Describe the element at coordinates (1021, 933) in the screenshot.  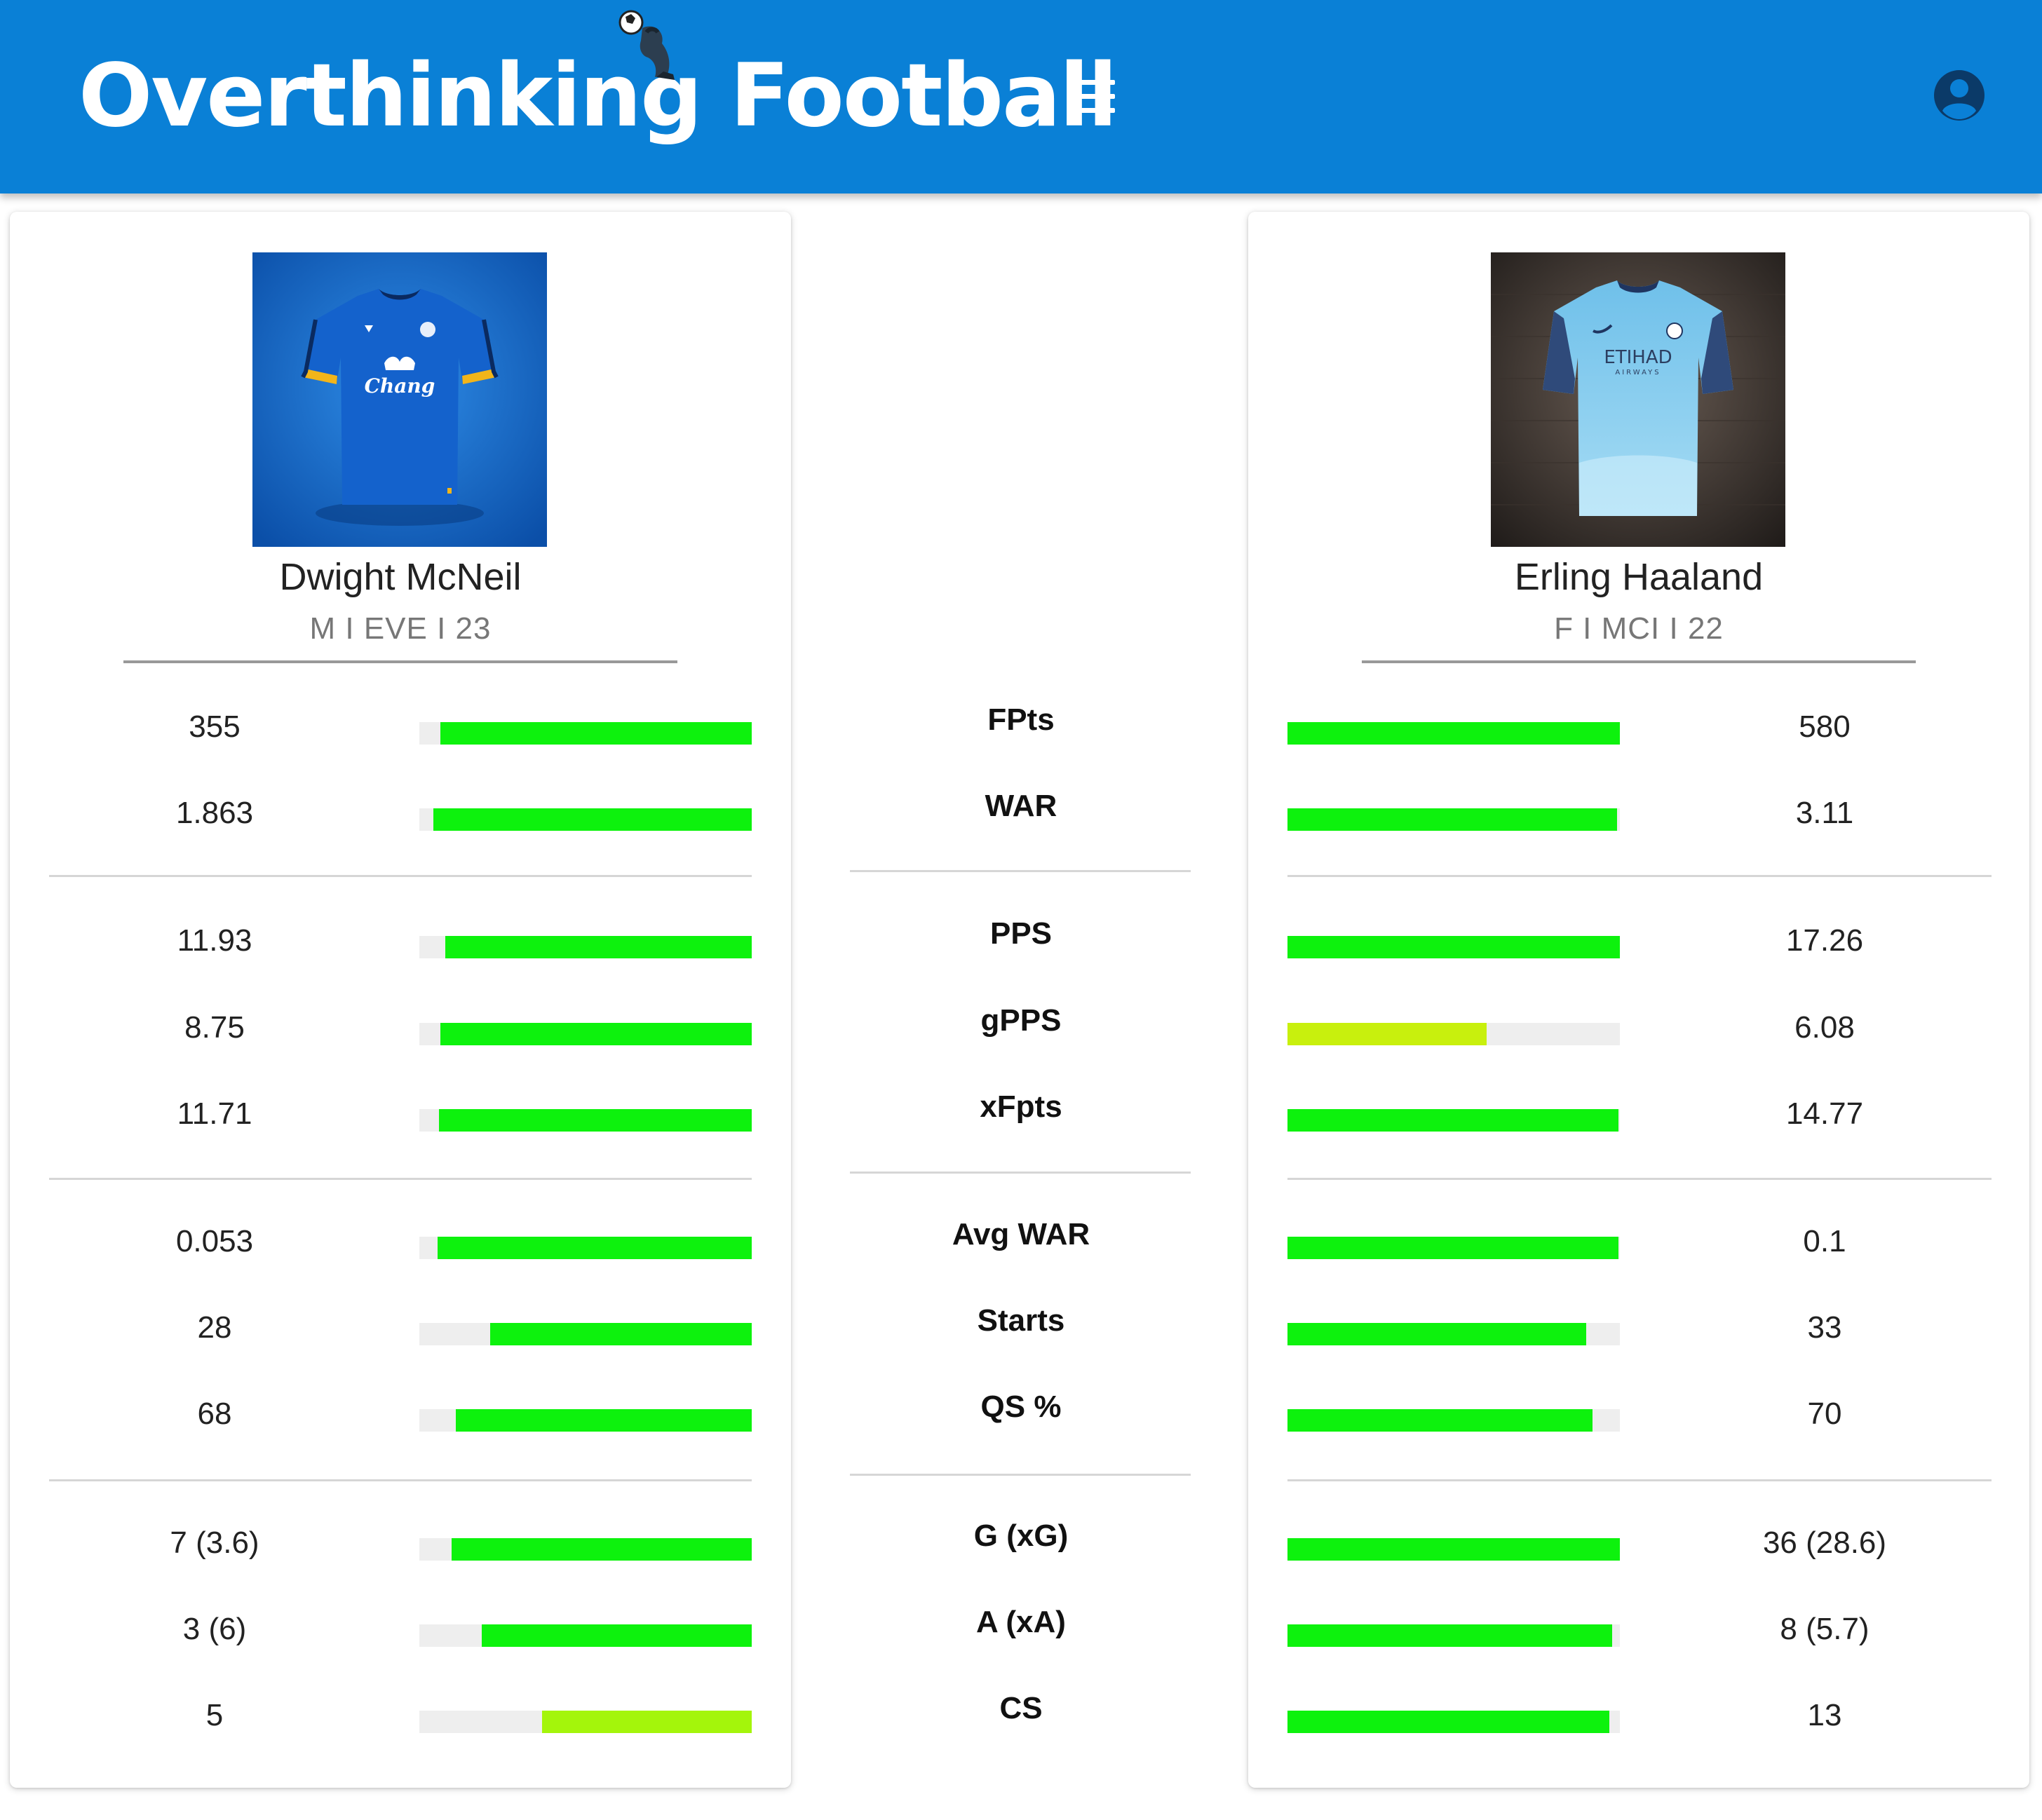
I see `stat-label-pps: PPS` at that location.